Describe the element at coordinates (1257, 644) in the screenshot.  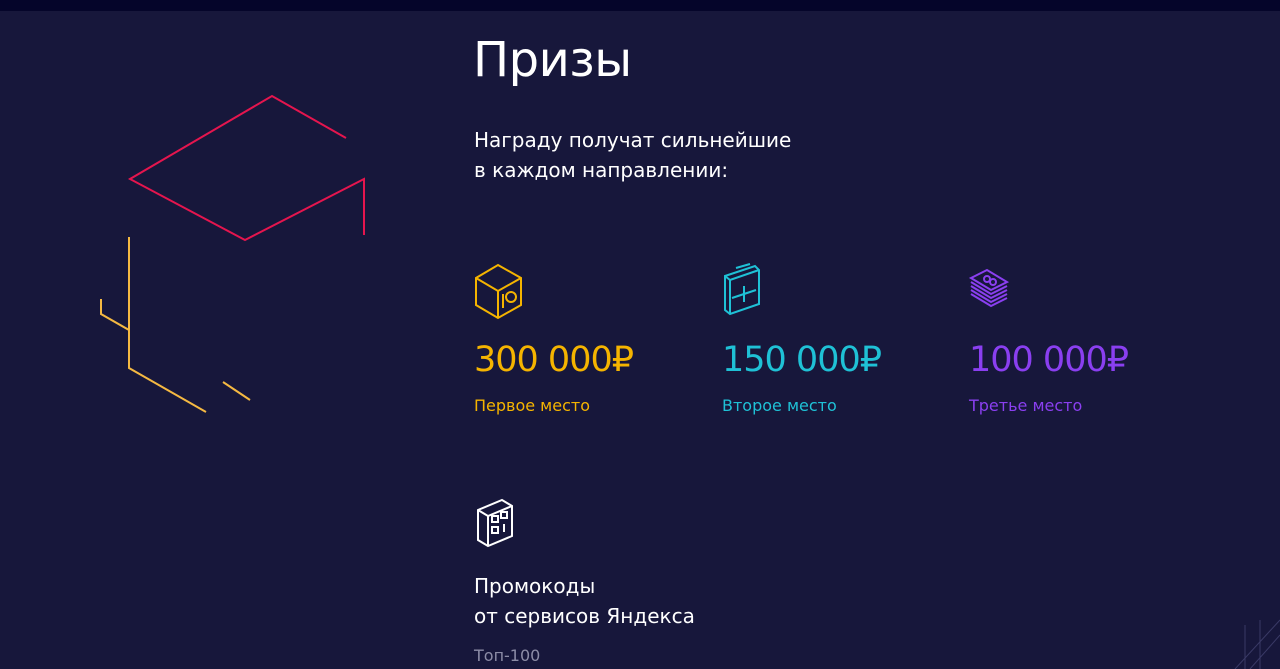
I see `decorative-grid-lines` at that location.